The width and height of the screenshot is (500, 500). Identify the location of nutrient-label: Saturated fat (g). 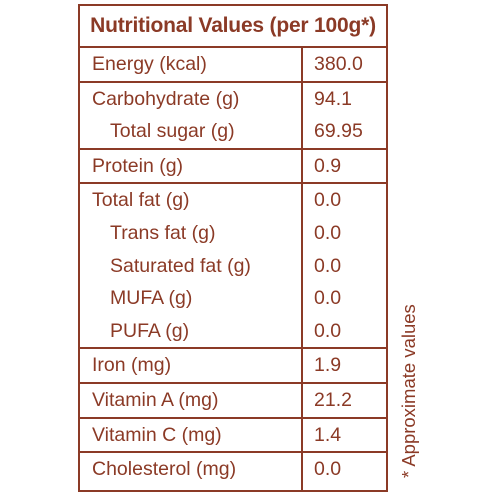
(180, 265).